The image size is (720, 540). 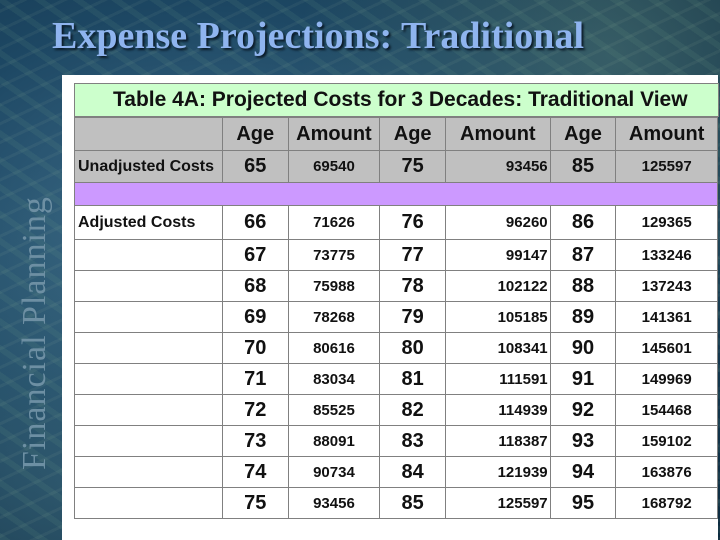 What do you see at coordinates (498, 348) in the screenshot?
I see `amount-cell: 108341` at bounding box center [498, 348].